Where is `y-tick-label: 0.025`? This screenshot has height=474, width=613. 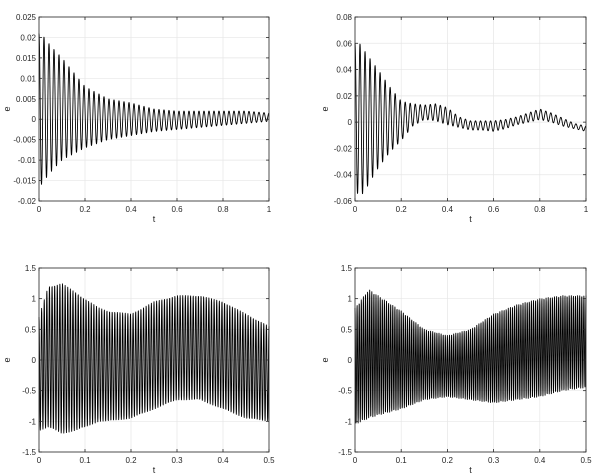 y-tick-label: 0.025 is located at coordinates (26, 17).